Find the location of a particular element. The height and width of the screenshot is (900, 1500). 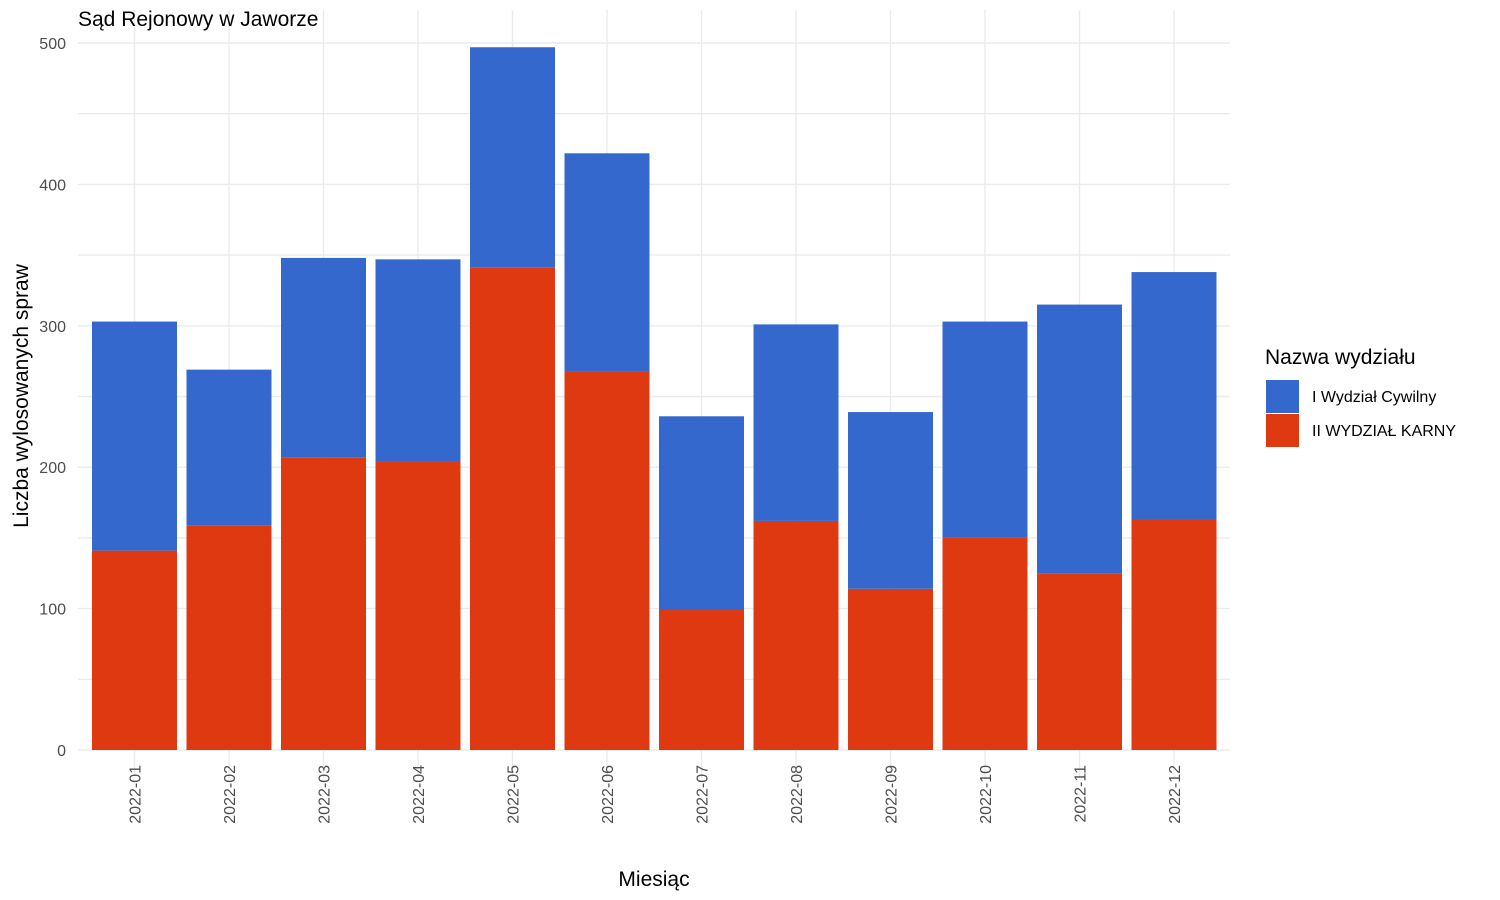

x-tick-label: 2022-02 is located at coordinates (230, 794).